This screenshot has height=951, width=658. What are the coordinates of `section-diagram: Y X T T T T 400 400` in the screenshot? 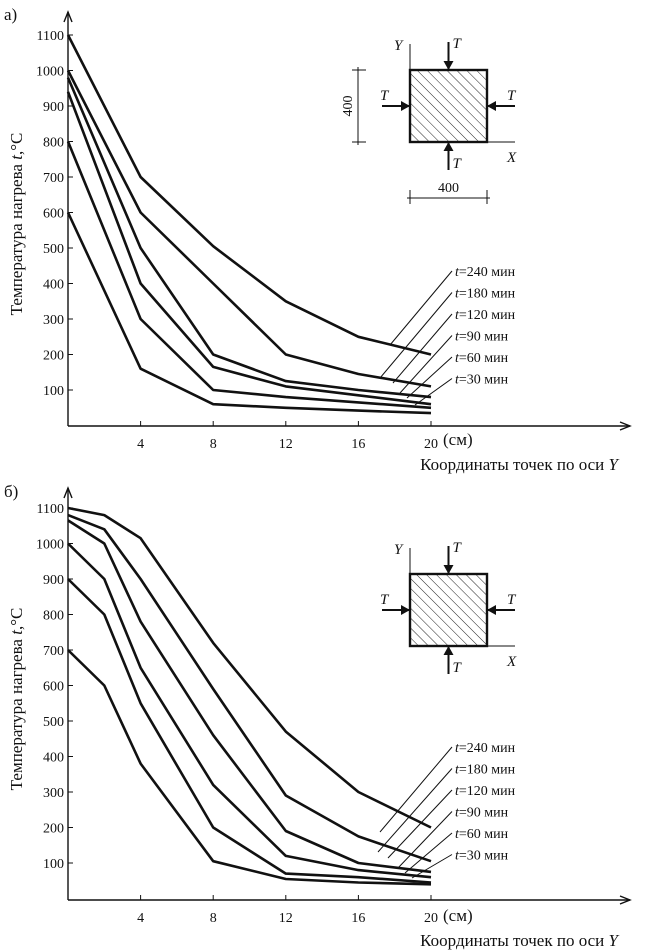 It's located at (429, 120).